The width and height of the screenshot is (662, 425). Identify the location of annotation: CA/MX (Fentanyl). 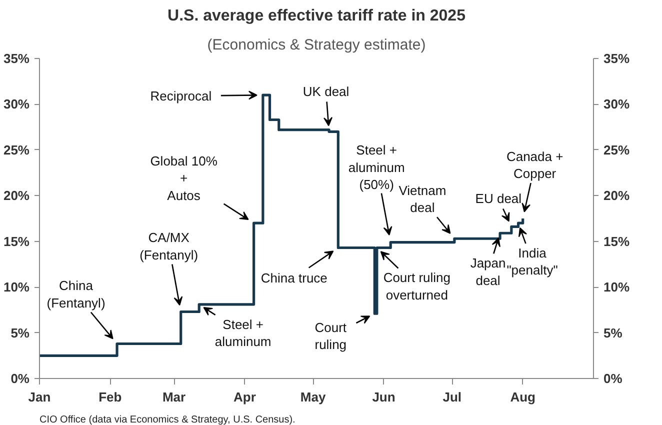
(169, 246).